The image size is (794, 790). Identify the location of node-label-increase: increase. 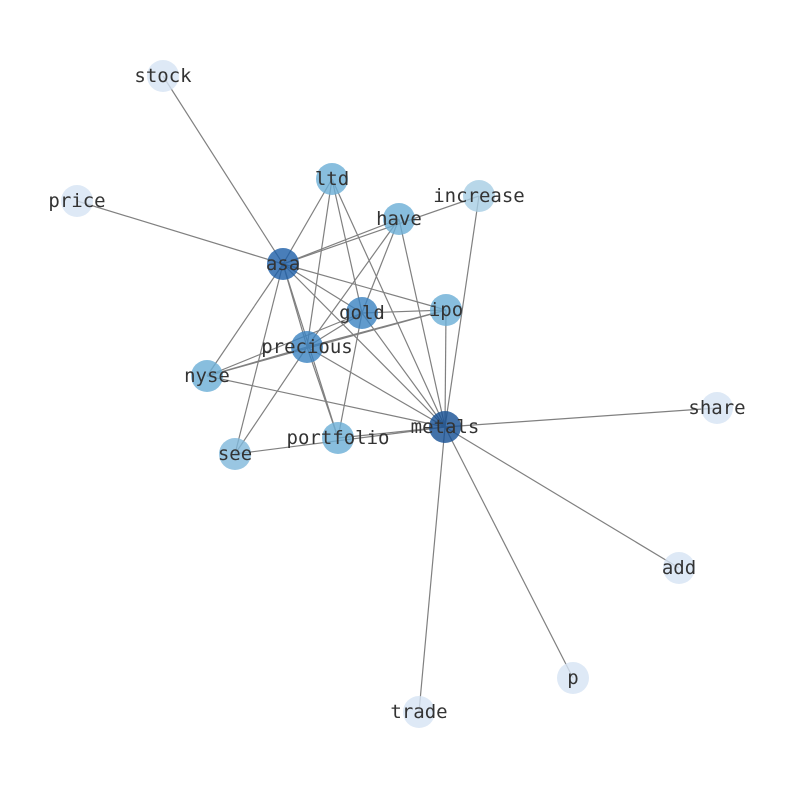
(479, 196).